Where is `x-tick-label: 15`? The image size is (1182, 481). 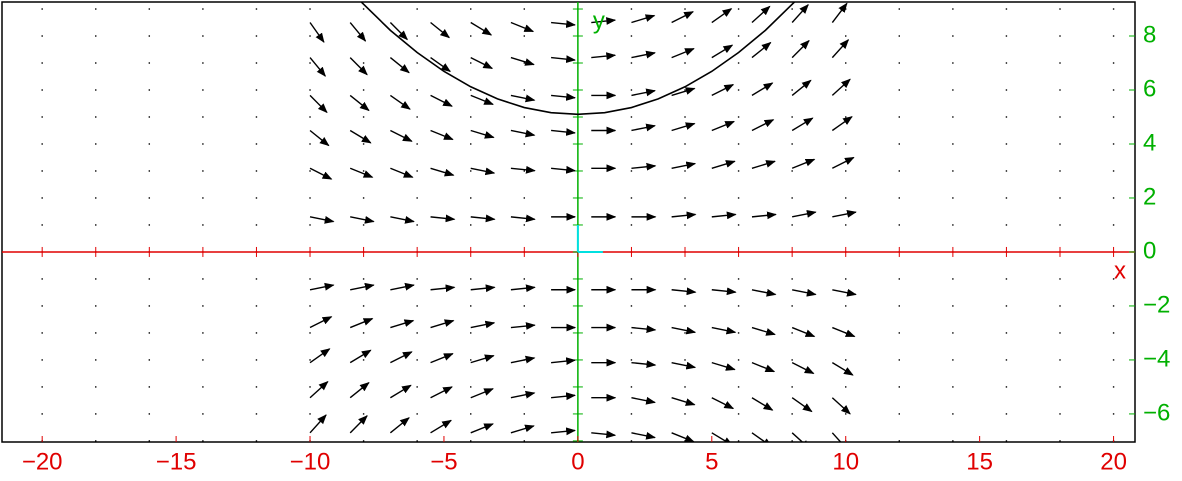
x-tick-label: 15 is located at coordinates (979, 461).